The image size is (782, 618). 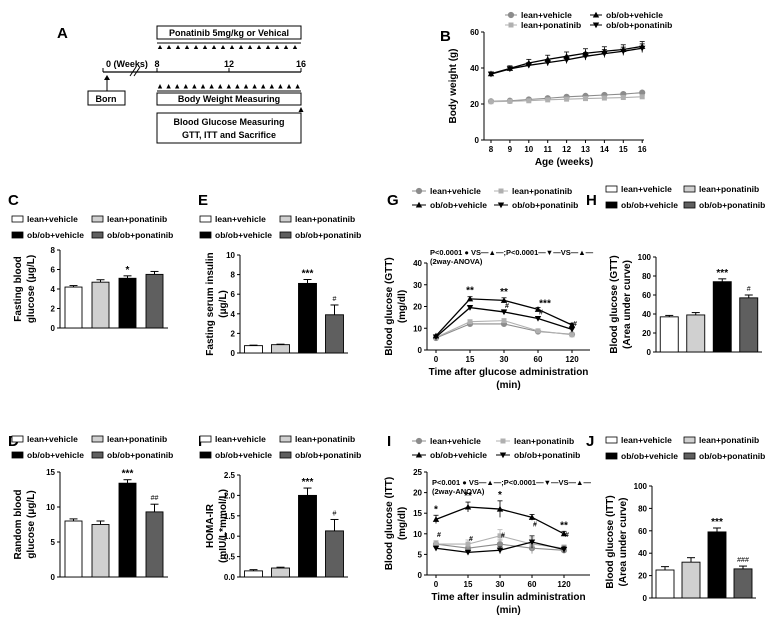 What do you see at coordinates (564, 584) in the screenshot?
I see `x-tick-label: 120` at bounding box center [564, 584].